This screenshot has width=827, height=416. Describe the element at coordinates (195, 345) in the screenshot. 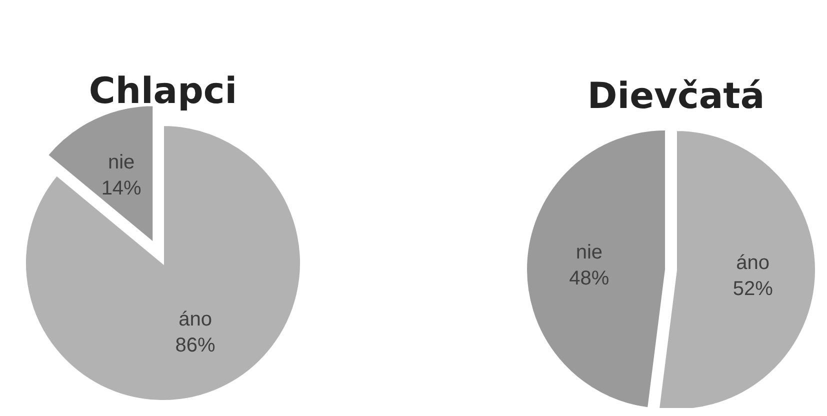

I see `data-label: 86%` at that location.